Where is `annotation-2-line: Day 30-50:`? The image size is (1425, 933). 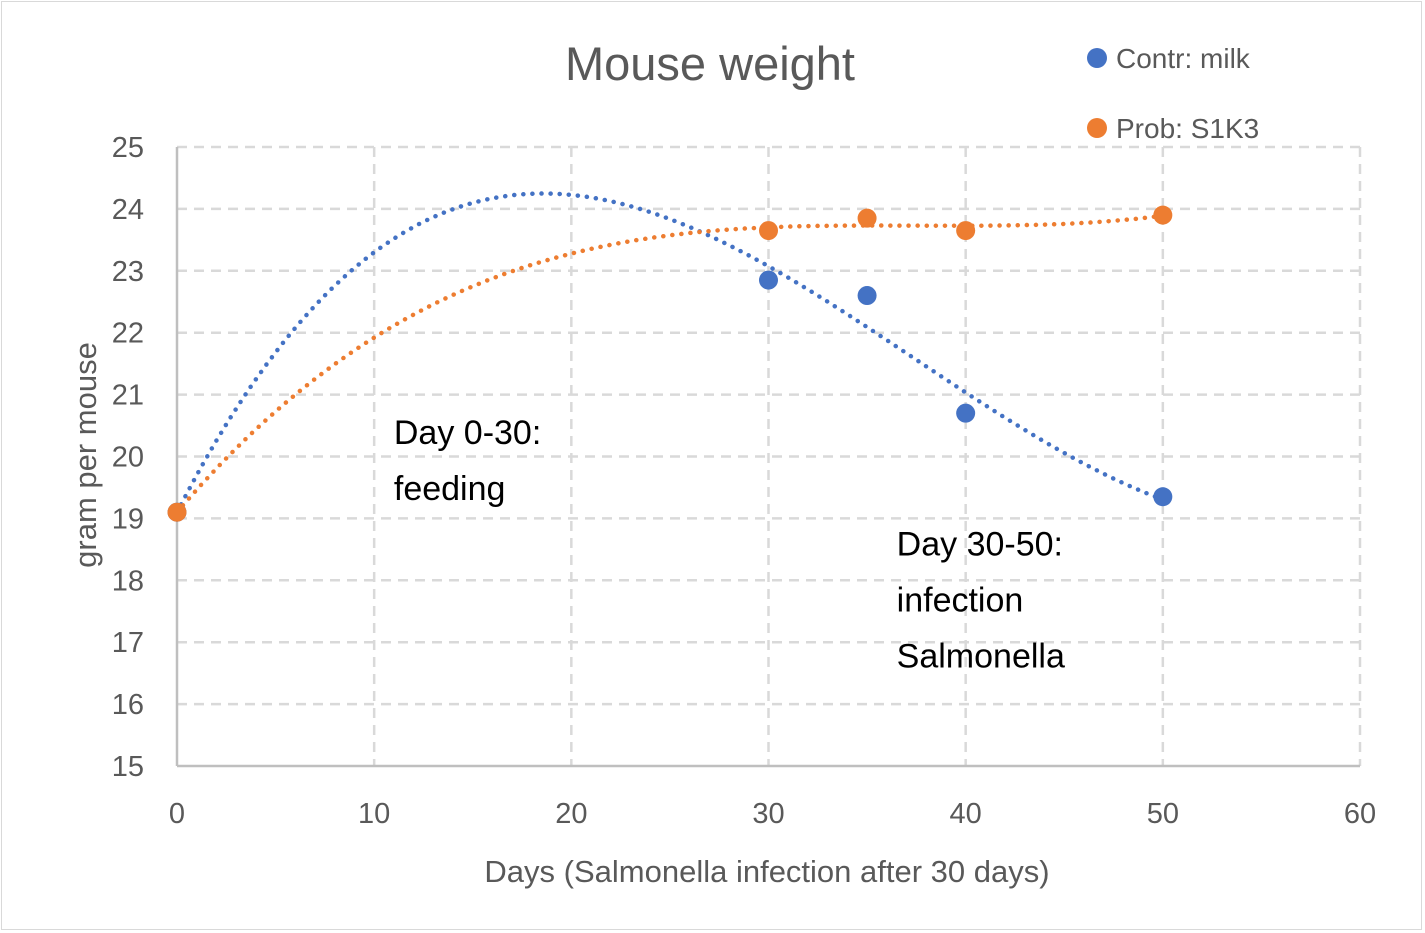
annotation-2-line: Day 30-50: is located at coordinates (980, 545).